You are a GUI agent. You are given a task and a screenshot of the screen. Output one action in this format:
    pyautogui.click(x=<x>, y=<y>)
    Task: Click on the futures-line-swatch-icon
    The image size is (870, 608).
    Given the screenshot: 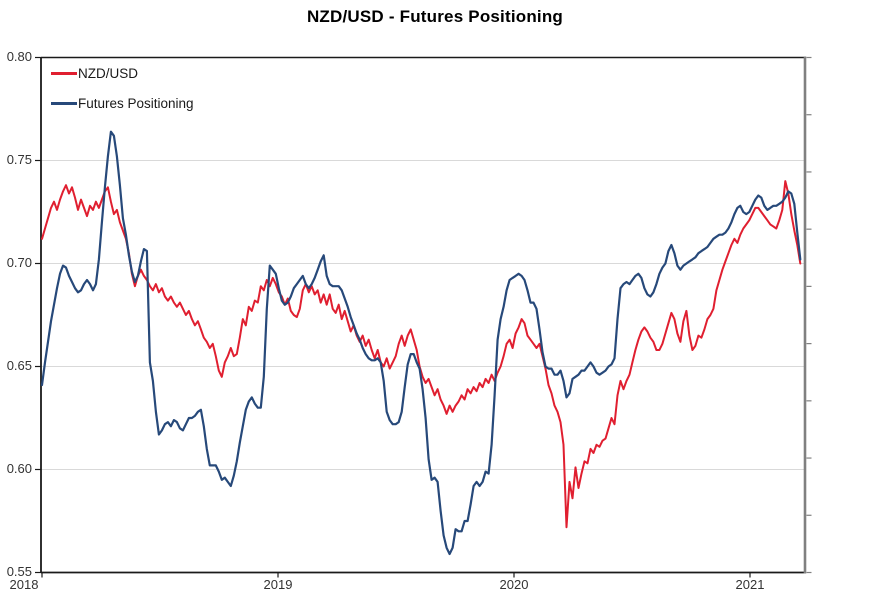 What is the action you would take?
    pyautogui.click(x=64, y=103)
    